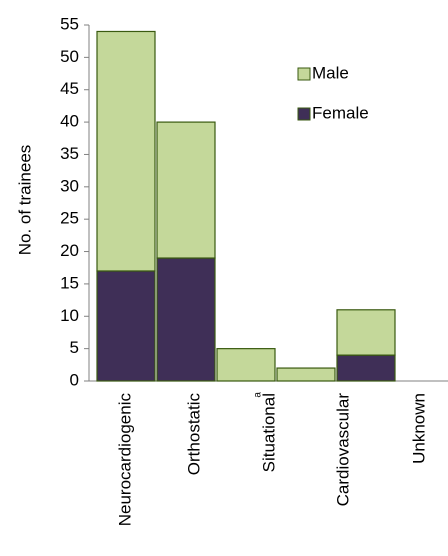 This screenshot has width=448, height=556. I want to click on y-axis: 0 5 10 15 20 25 30 35 40 45 50 55, so click(75, 201).